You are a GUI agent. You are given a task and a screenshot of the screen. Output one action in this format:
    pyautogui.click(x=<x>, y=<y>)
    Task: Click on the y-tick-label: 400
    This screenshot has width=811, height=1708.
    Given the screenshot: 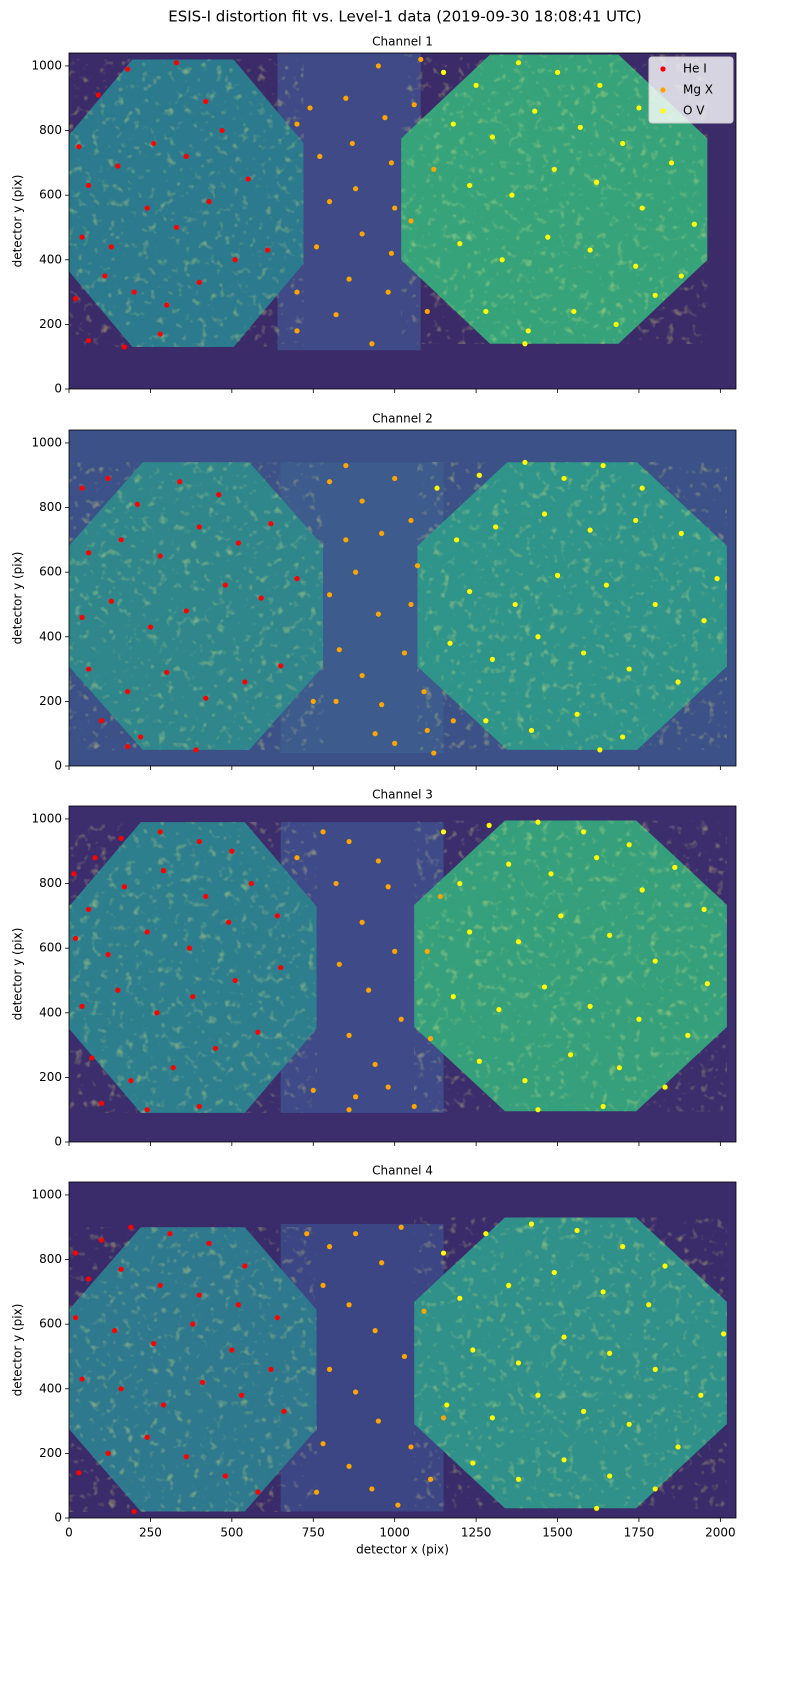 What is the action you would take?
    pyautogui.click(x=50, y=1388)
    